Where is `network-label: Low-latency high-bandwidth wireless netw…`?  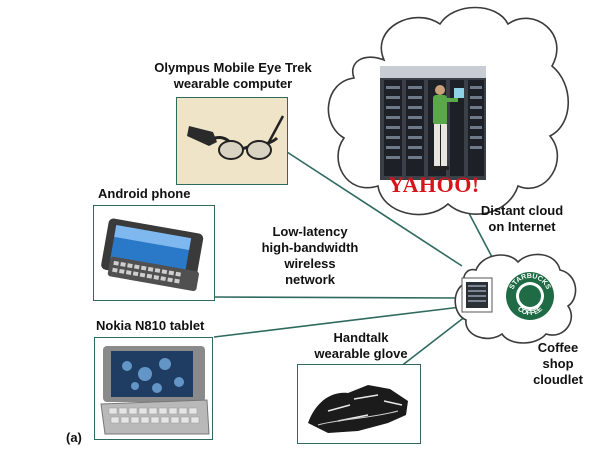
network-label: Low-latency high-bandwidth wireless netw… is located at coordinates (310, 256).